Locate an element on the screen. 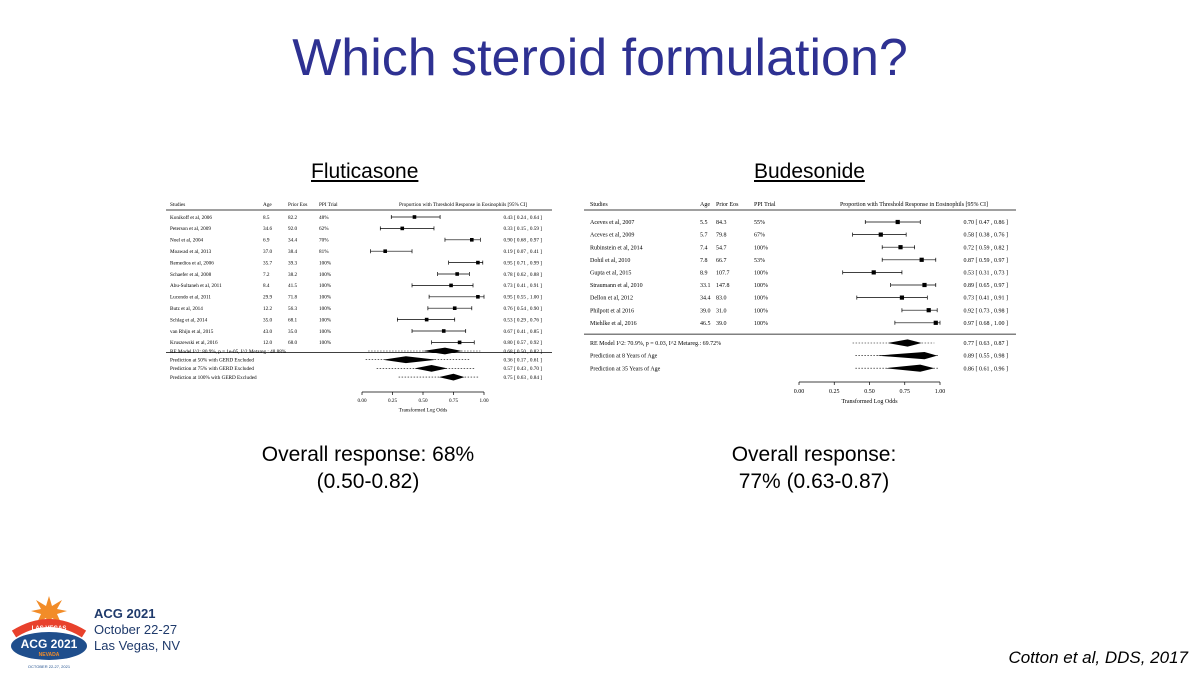  bud-ci-label: 0.72 [ 0.59 , 0.82 ] is located at coordinates (986, 248).